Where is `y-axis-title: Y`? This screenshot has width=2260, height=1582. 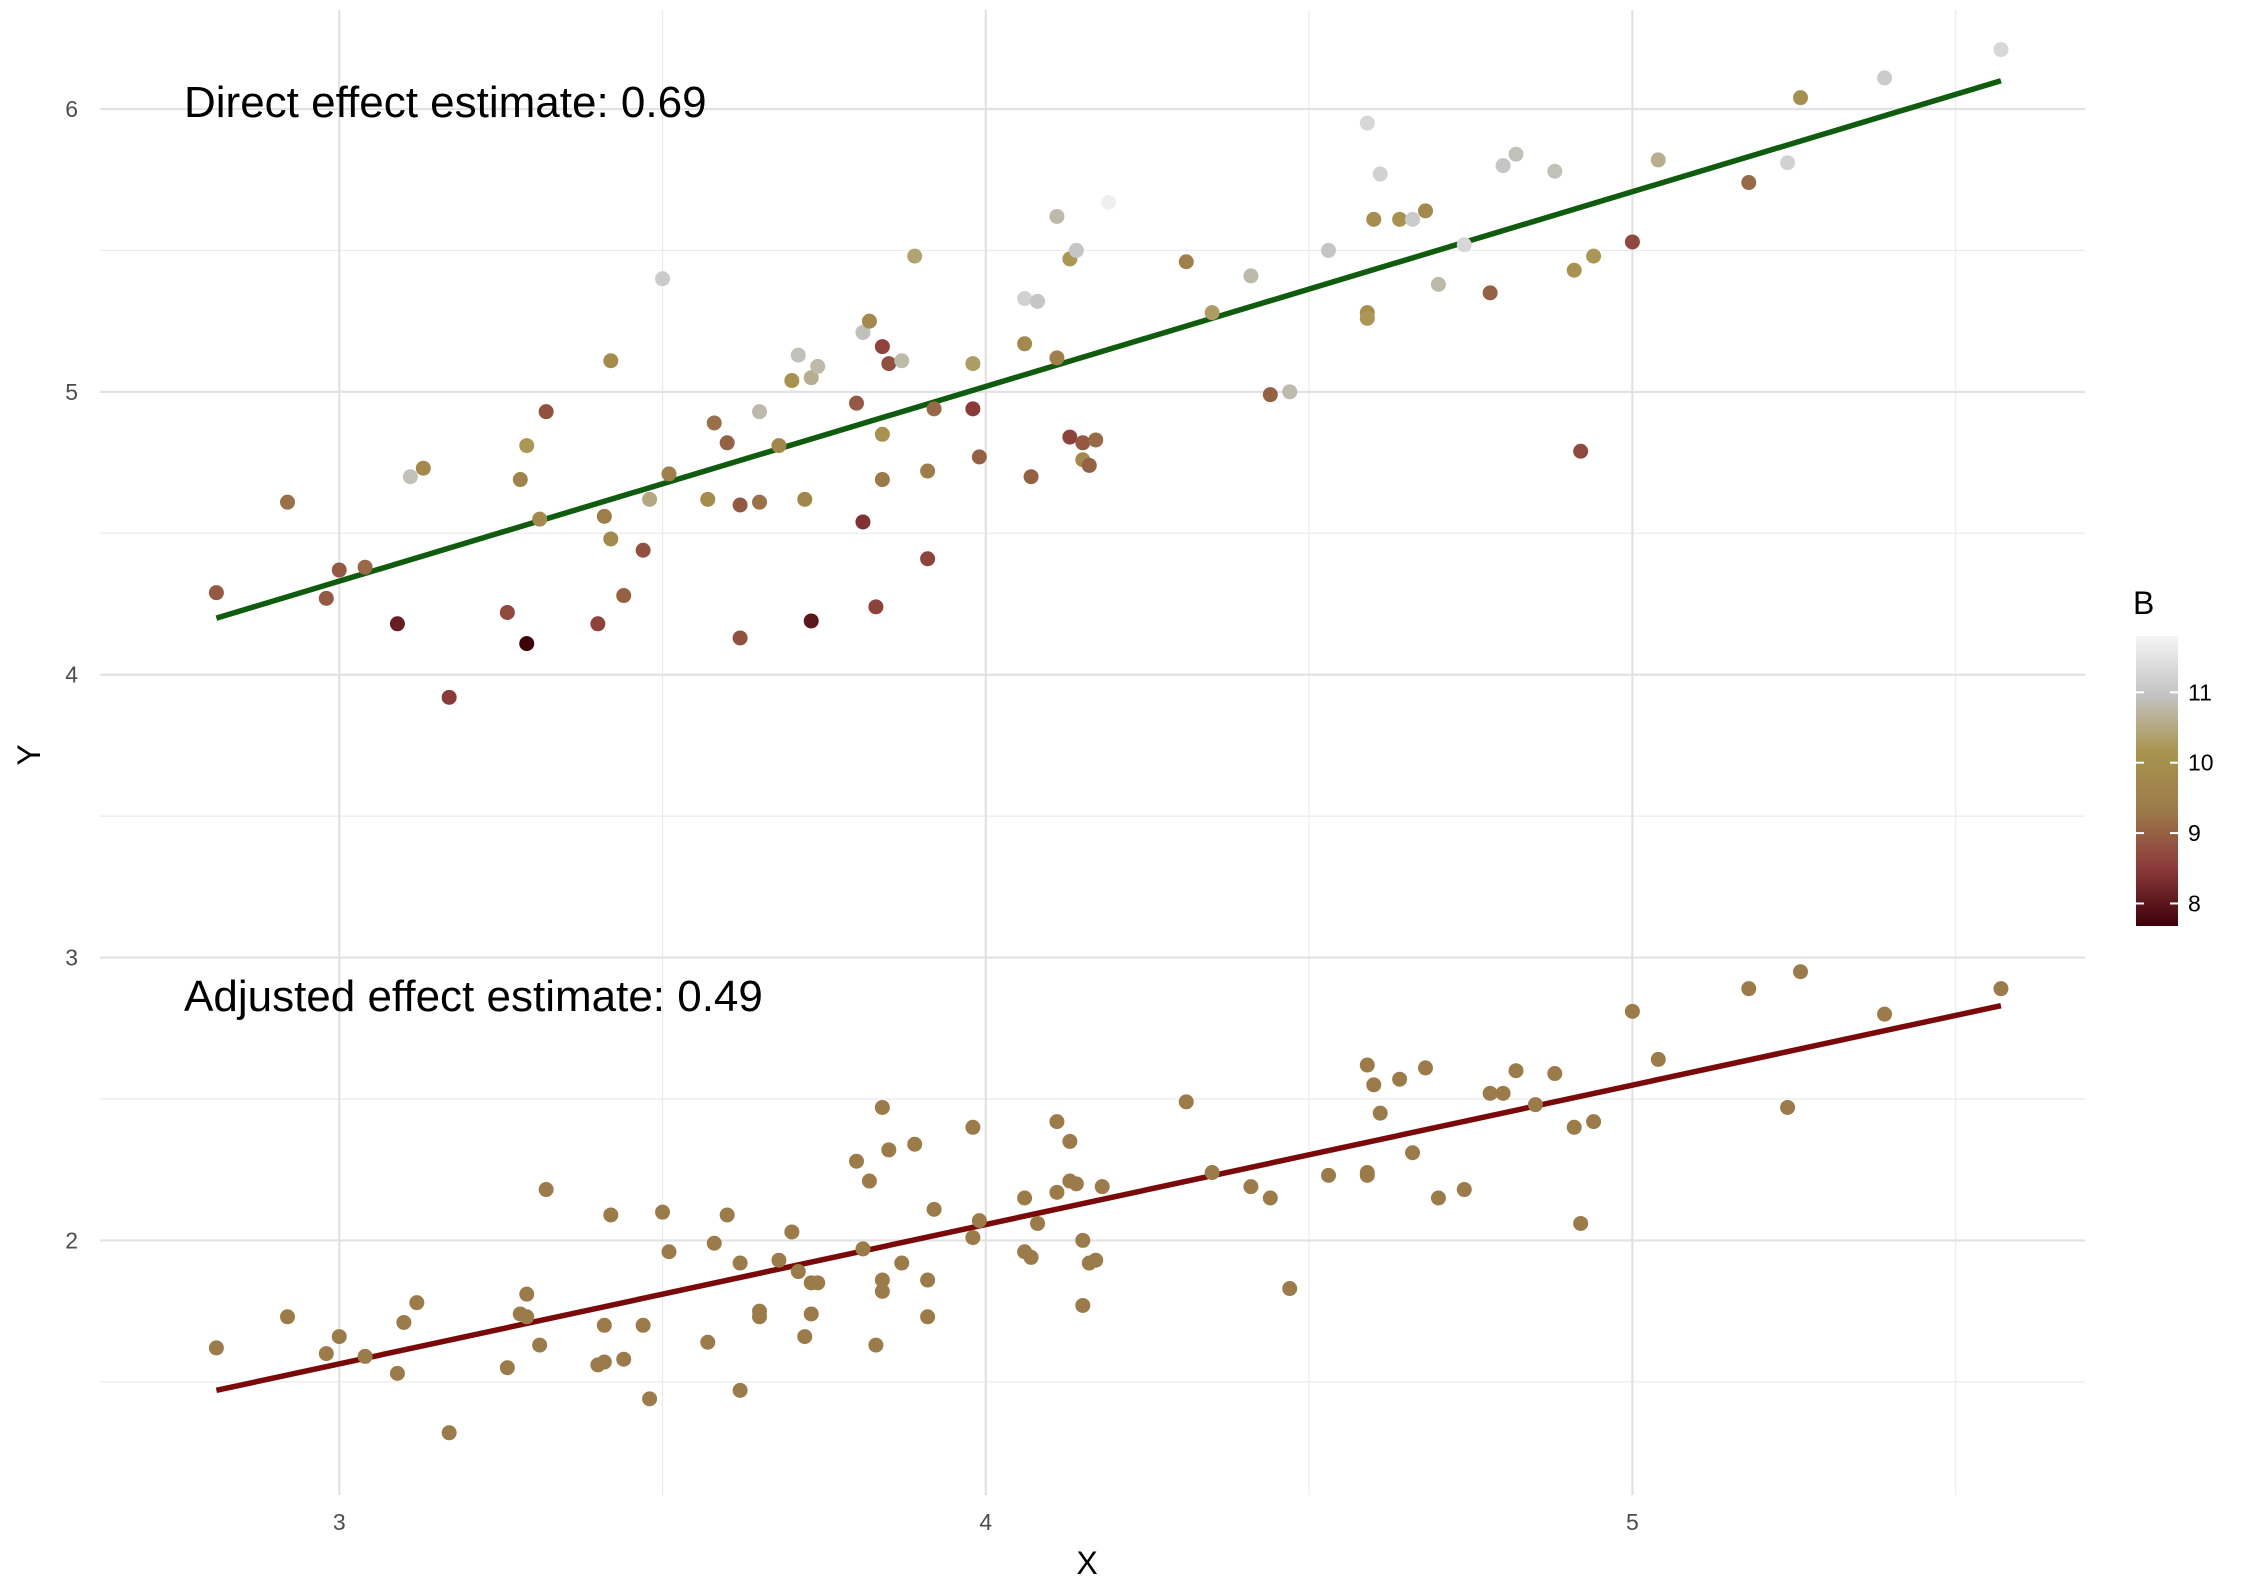 y-axis-title: Y is located at coordinates (29, 754).